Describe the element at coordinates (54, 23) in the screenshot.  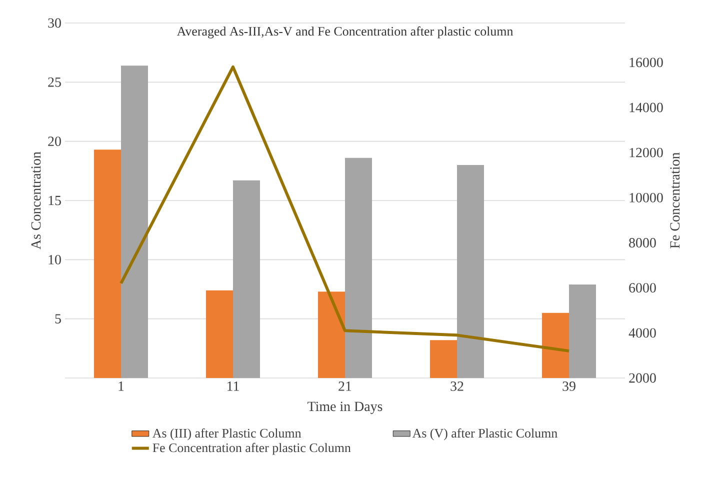
I see `y-tick-label: 30` at that location.